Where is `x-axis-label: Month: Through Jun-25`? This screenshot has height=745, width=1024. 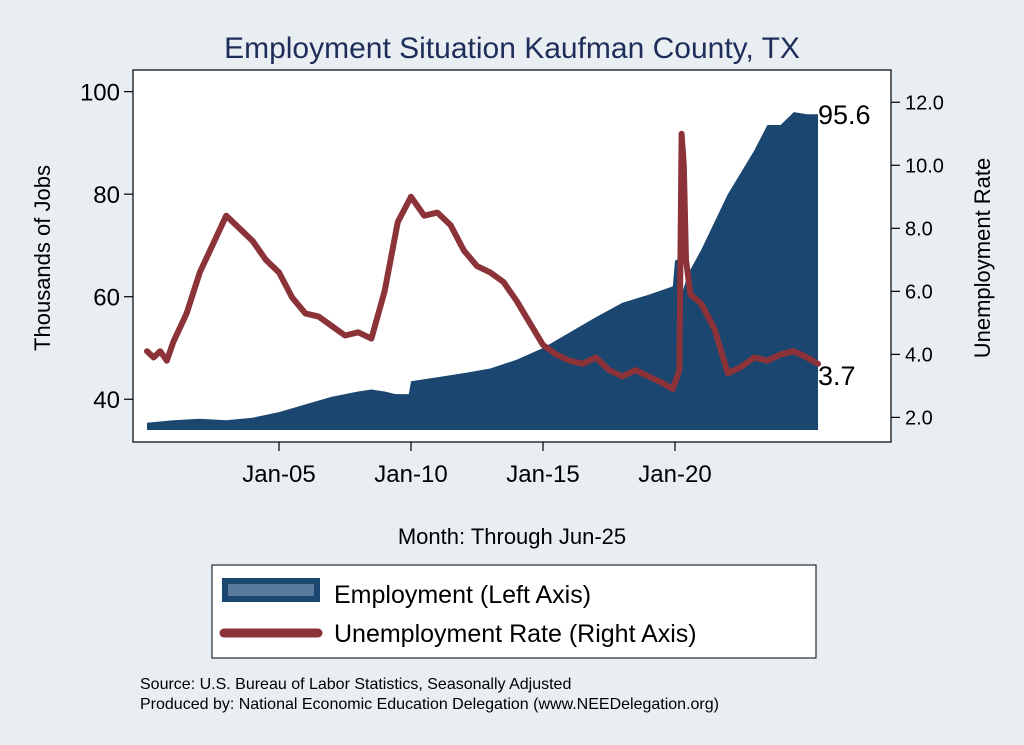 x-axis-label: Month: Through Jun-25 is located at coordinates (512, 536).